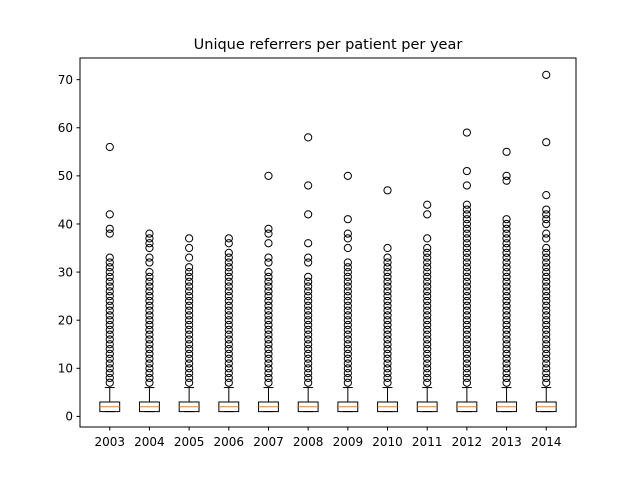 The height and width of the screenshot is (480, 640). Describe the element at coordinates (65, 320) in the screenshot. I see `y-tick-label: 20` at that location.